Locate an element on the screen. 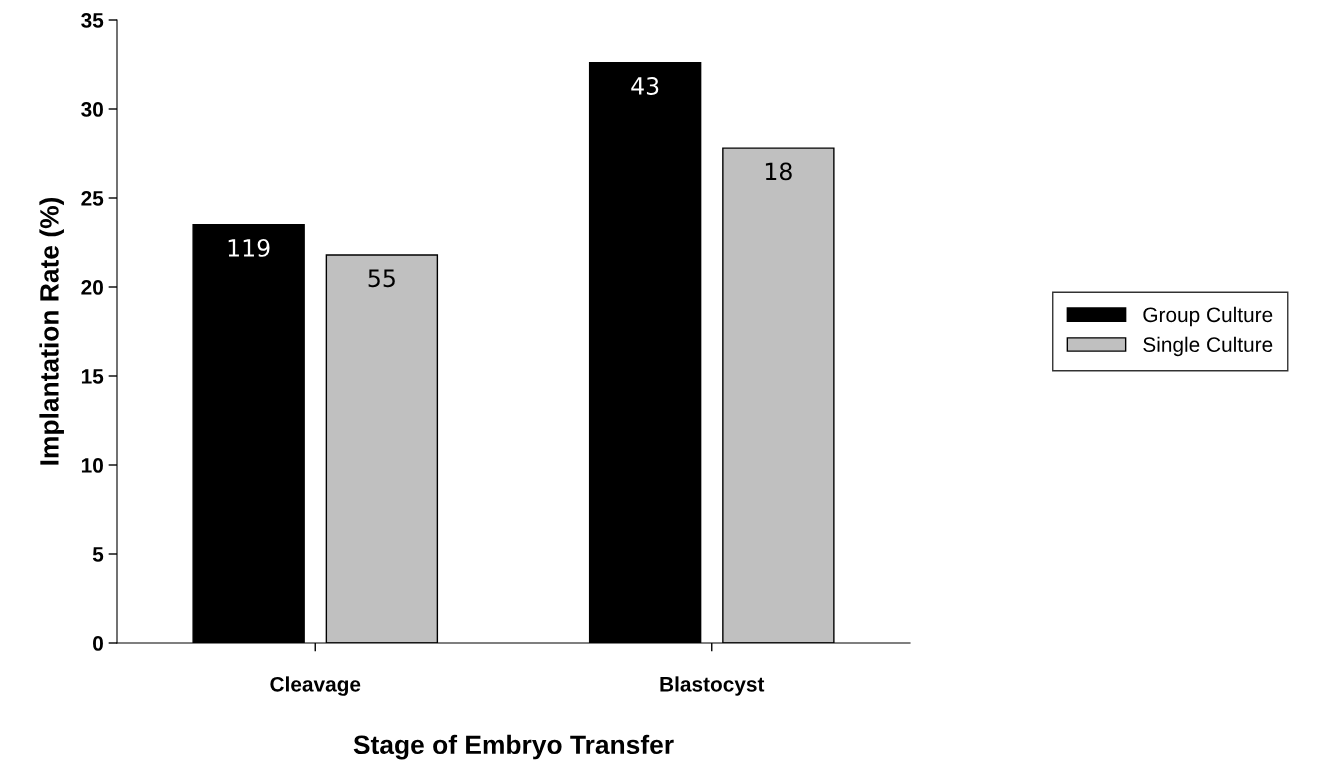 Image resolution: width=1319 pixels, height=765 pixels. y-tick-label: 10 is located at coordinates (92, 465).